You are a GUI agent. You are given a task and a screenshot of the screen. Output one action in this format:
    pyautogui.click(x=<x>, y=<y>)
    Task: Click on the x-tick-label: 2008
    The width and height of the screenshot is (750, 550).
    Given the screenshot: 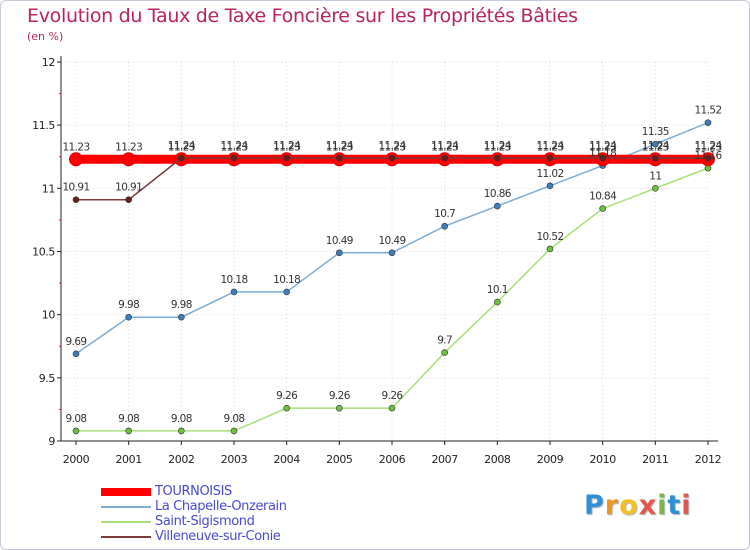 What is the action you would take?
    pyautogui.click(x=497, y=459)
    